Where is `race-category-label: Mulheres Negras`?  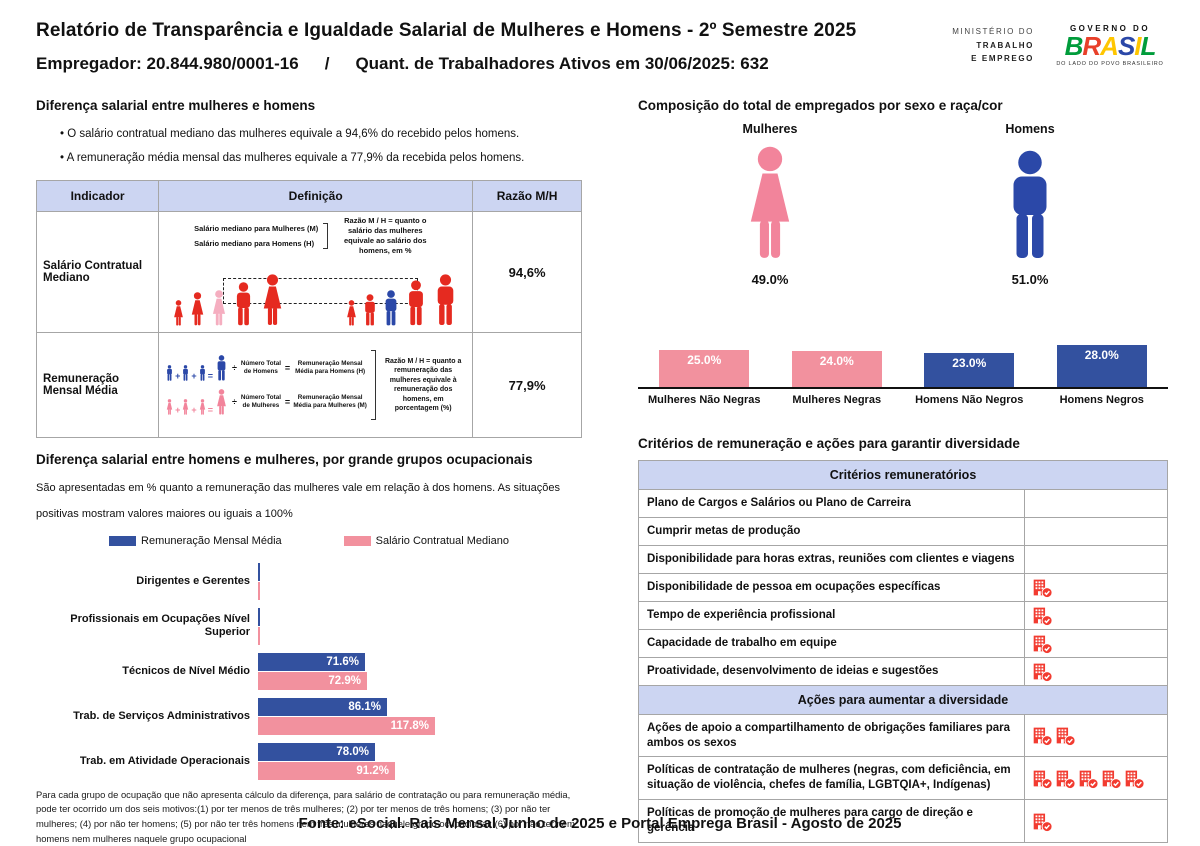 race-category-label: Mulheres Negras is located at coordinates (837, 400).